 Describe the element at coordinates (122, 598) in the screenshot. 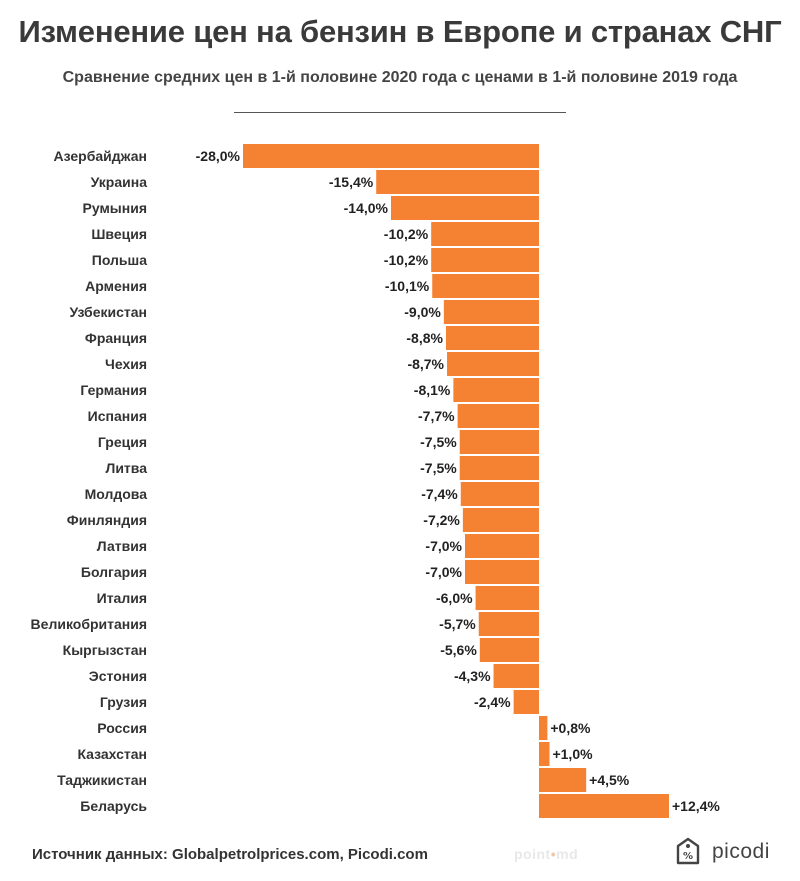

I see `category-label: Италия` at that location.